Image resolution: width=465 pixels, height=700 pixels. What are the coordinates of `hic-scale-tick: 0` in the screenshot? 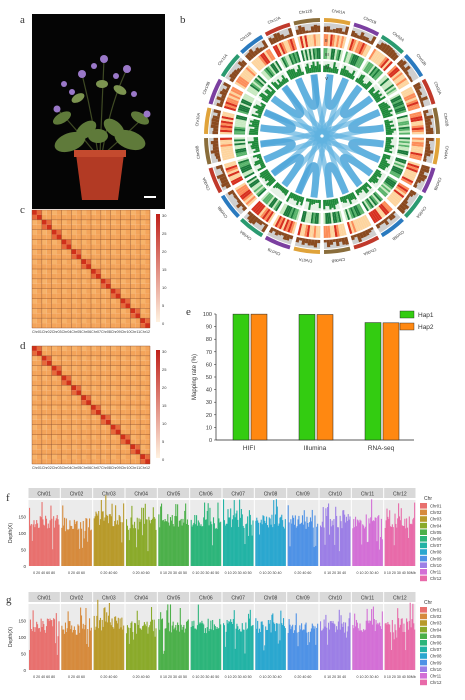 It's located at (163, 459).